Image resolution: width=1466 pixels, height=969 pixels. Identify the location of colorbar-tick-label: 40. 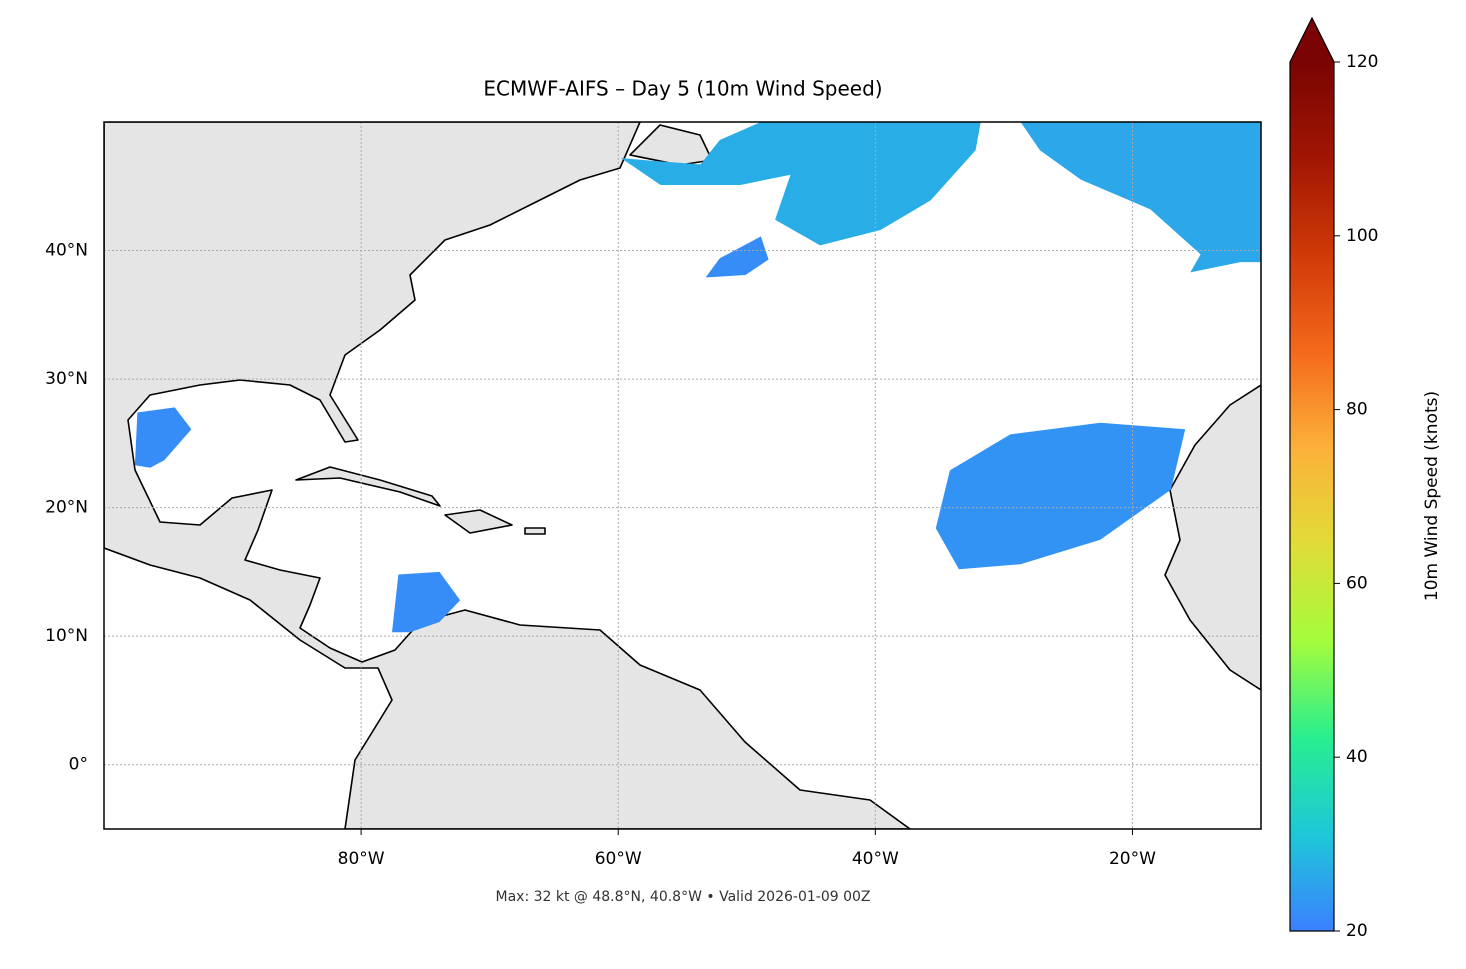
(1357, 757).